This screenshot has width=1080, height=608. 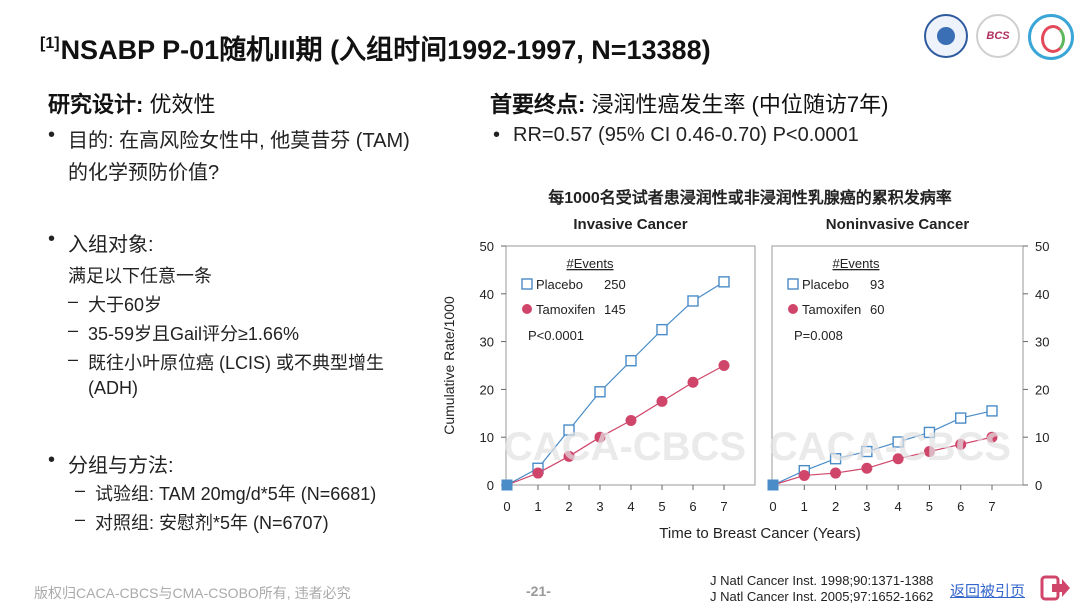 What do you see at coordinates (590, 263) in the screenshot?
I see `events-header: #Events` at bounding box center [590, 263].